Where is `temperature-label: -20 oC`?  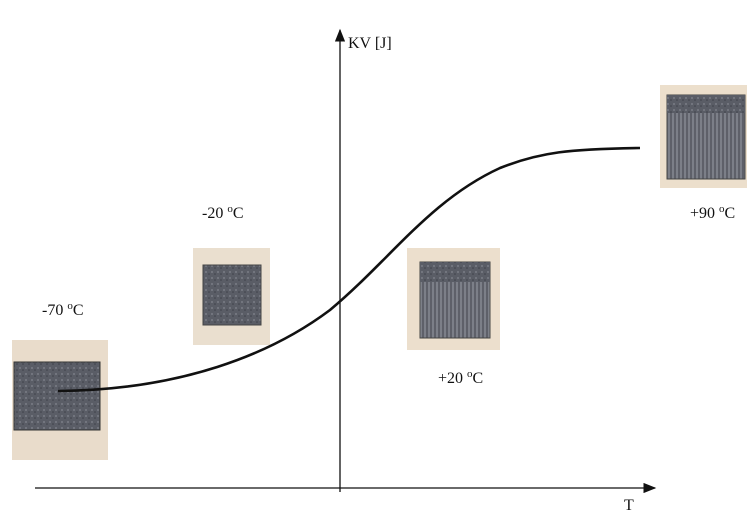
temperature-label: -20 oC is located at coordinates (223, 212).